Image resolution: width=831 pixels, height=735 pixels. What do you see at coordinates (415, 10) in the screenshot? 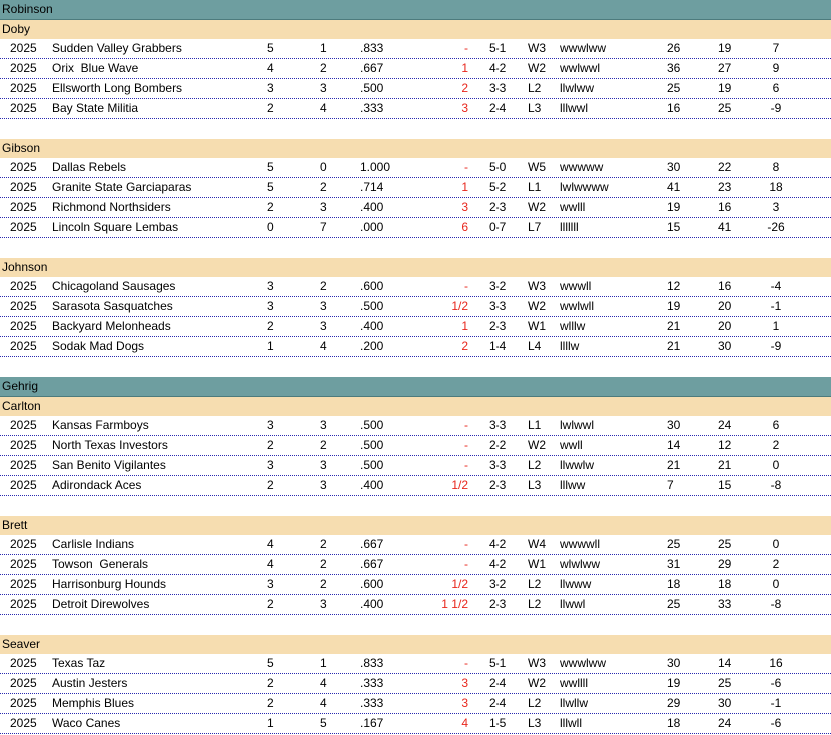
I see `league-header: Robinson` at bounding box center [415, 10].